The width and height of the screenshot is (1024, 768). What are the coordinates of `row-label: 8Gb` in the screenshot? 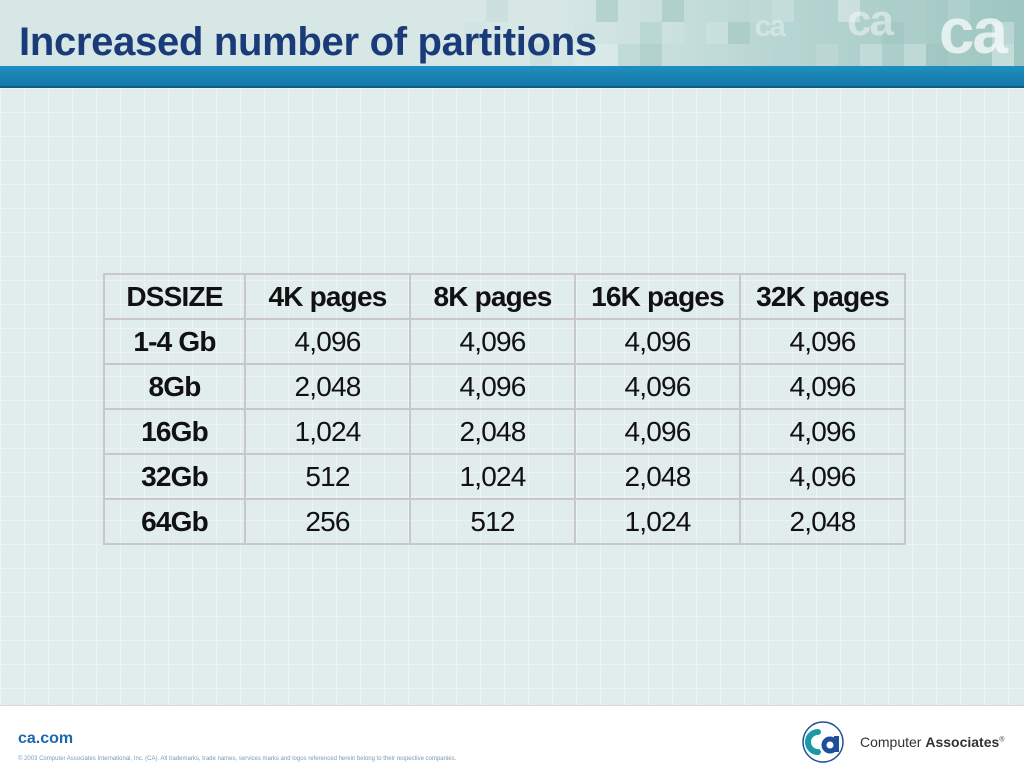 It's located at (174, 386).